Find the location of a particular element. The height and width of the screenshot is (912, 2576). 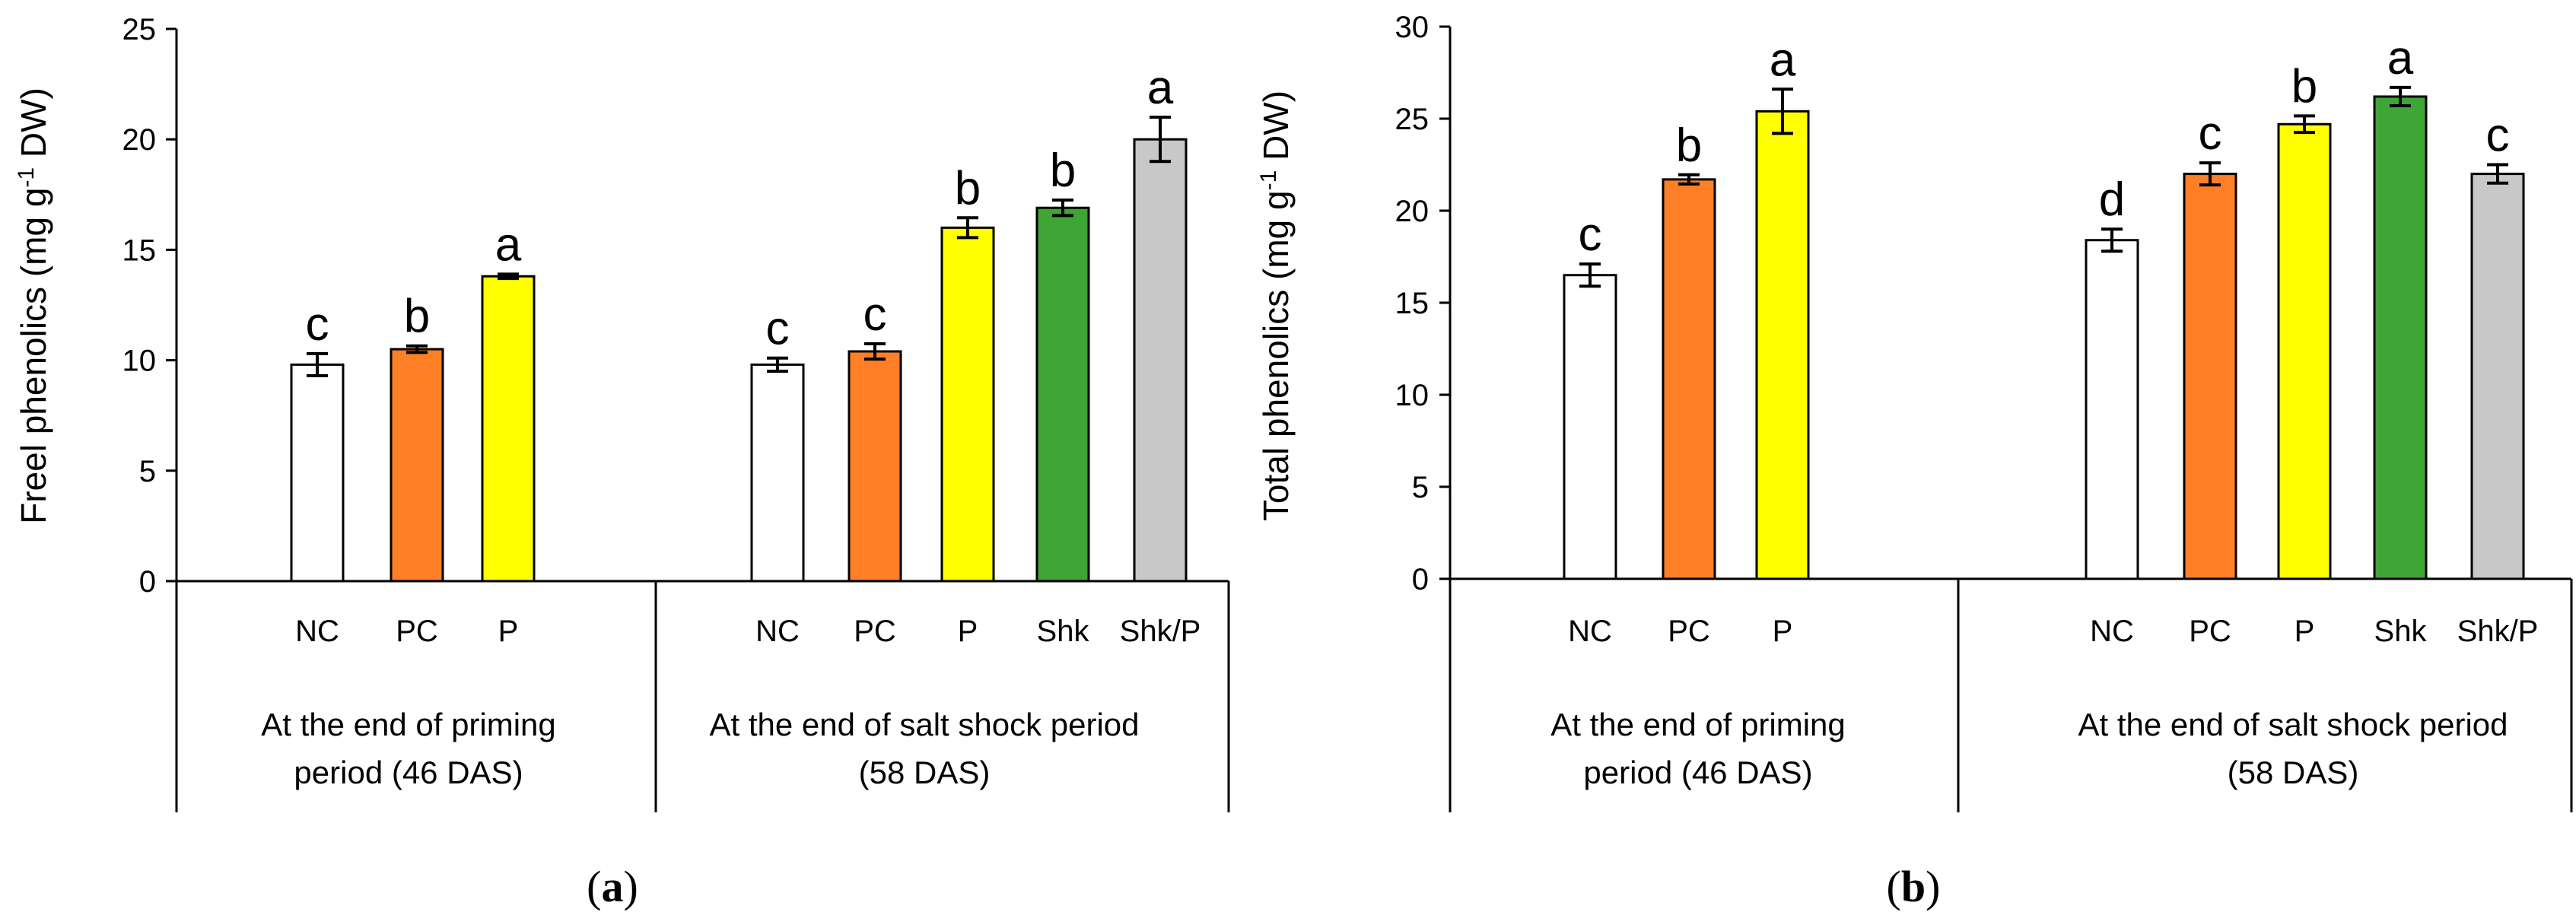

panel-label: (a) is located at coordinates (612, 887).